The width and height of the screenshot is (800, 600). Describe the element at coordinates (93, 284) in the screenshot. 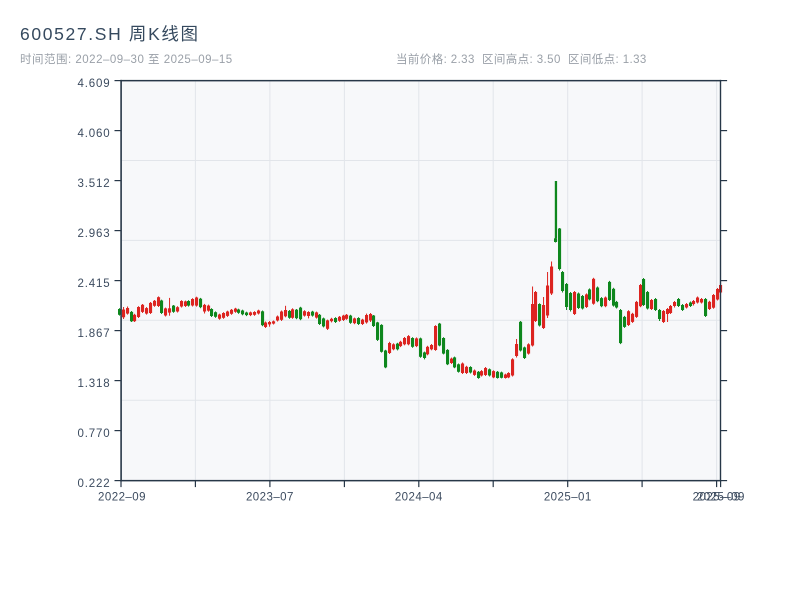

I see `svg-text: 2.415` at that location.